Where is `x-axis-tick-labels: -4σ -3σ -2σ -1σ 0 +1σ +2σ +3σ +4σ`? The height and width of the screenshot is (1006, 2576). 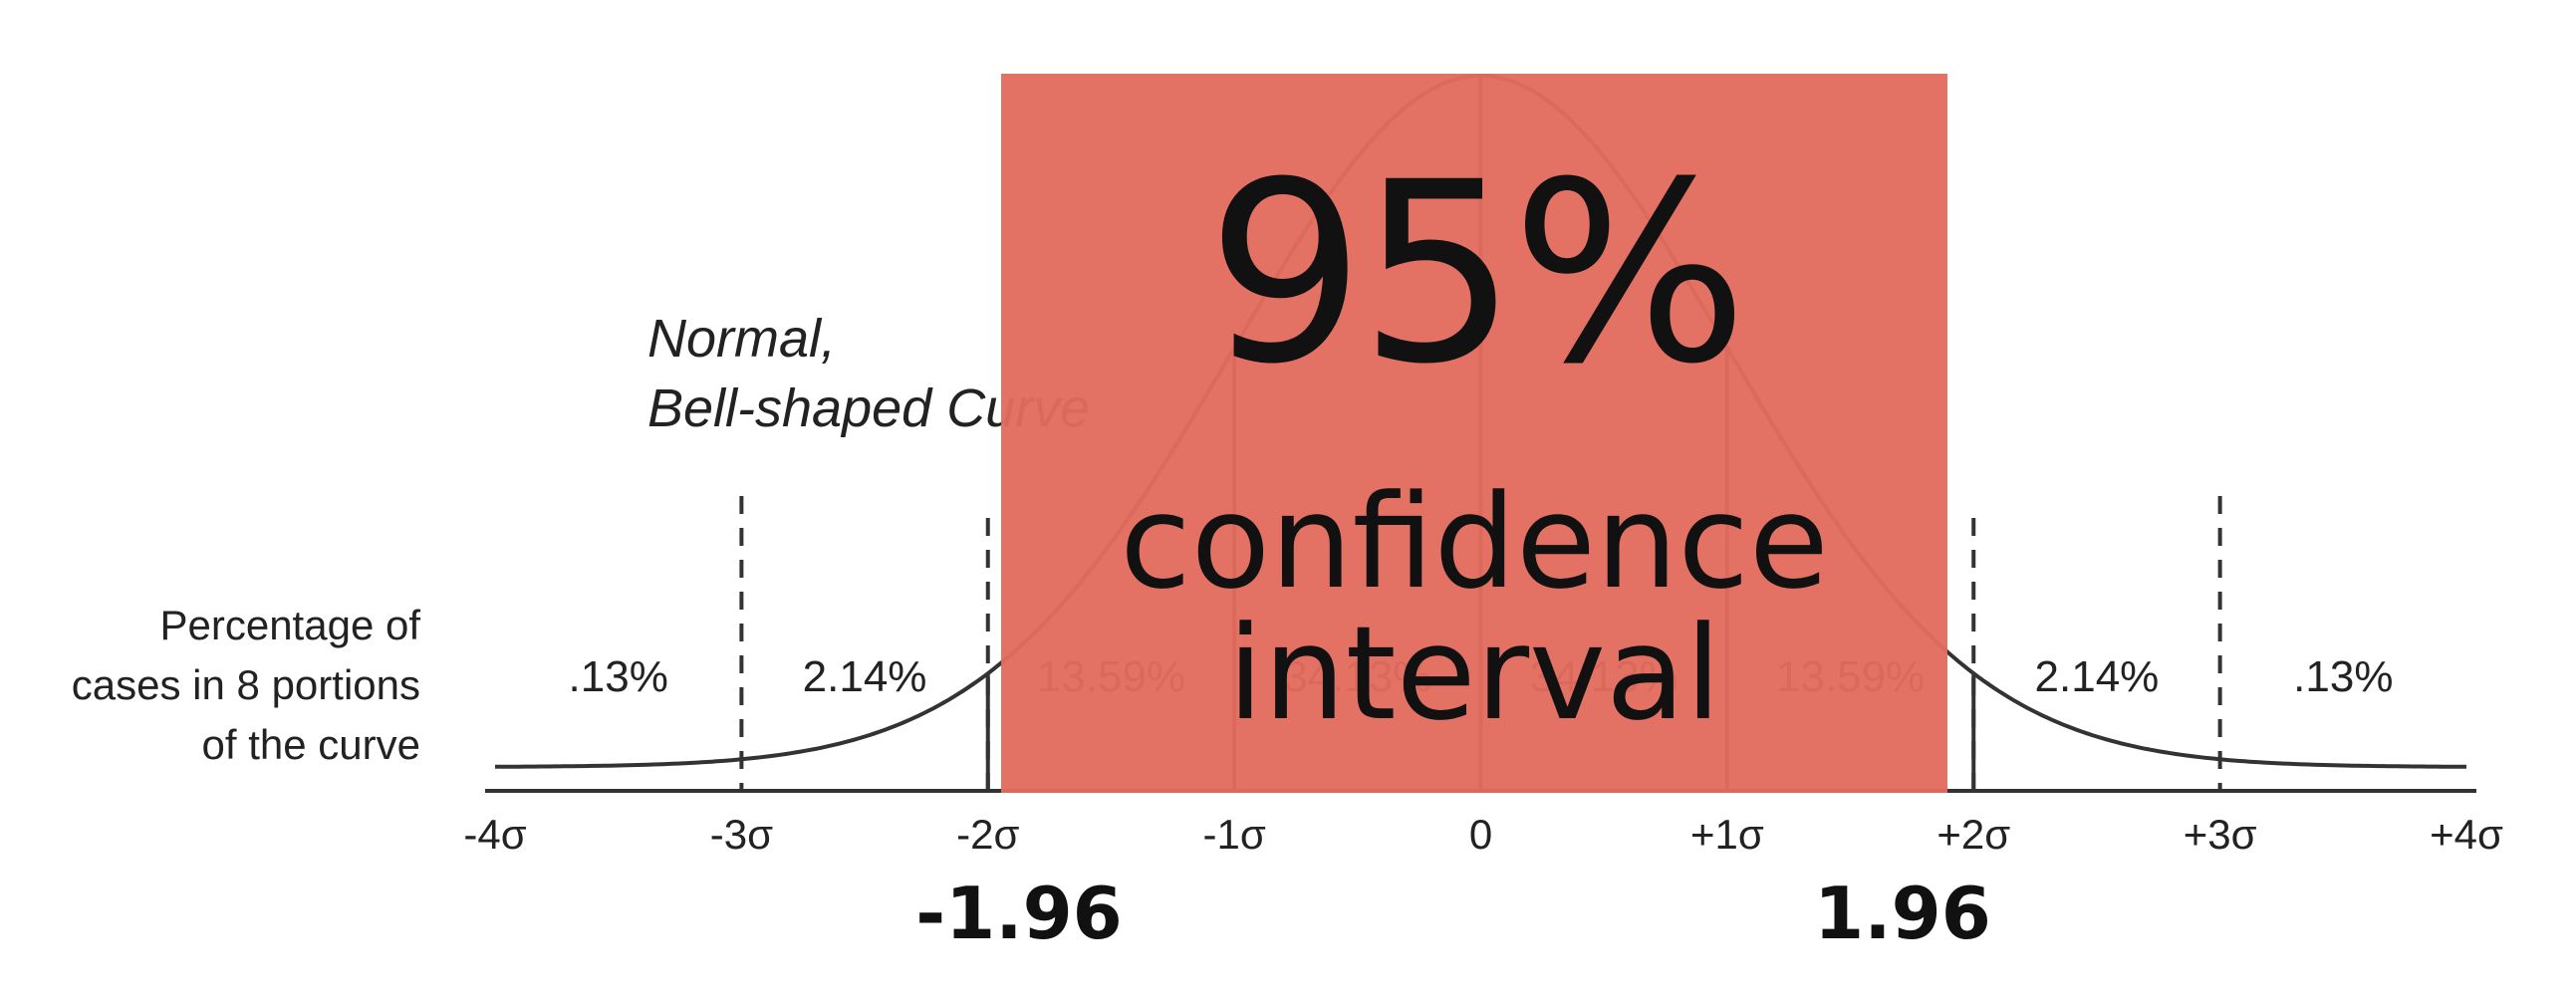
x-axis-tick-labels: -4σ -3σ -2σ -1σ 0 +1σ +2σ +3σ +4σ is located at coordinates (1483, 834).